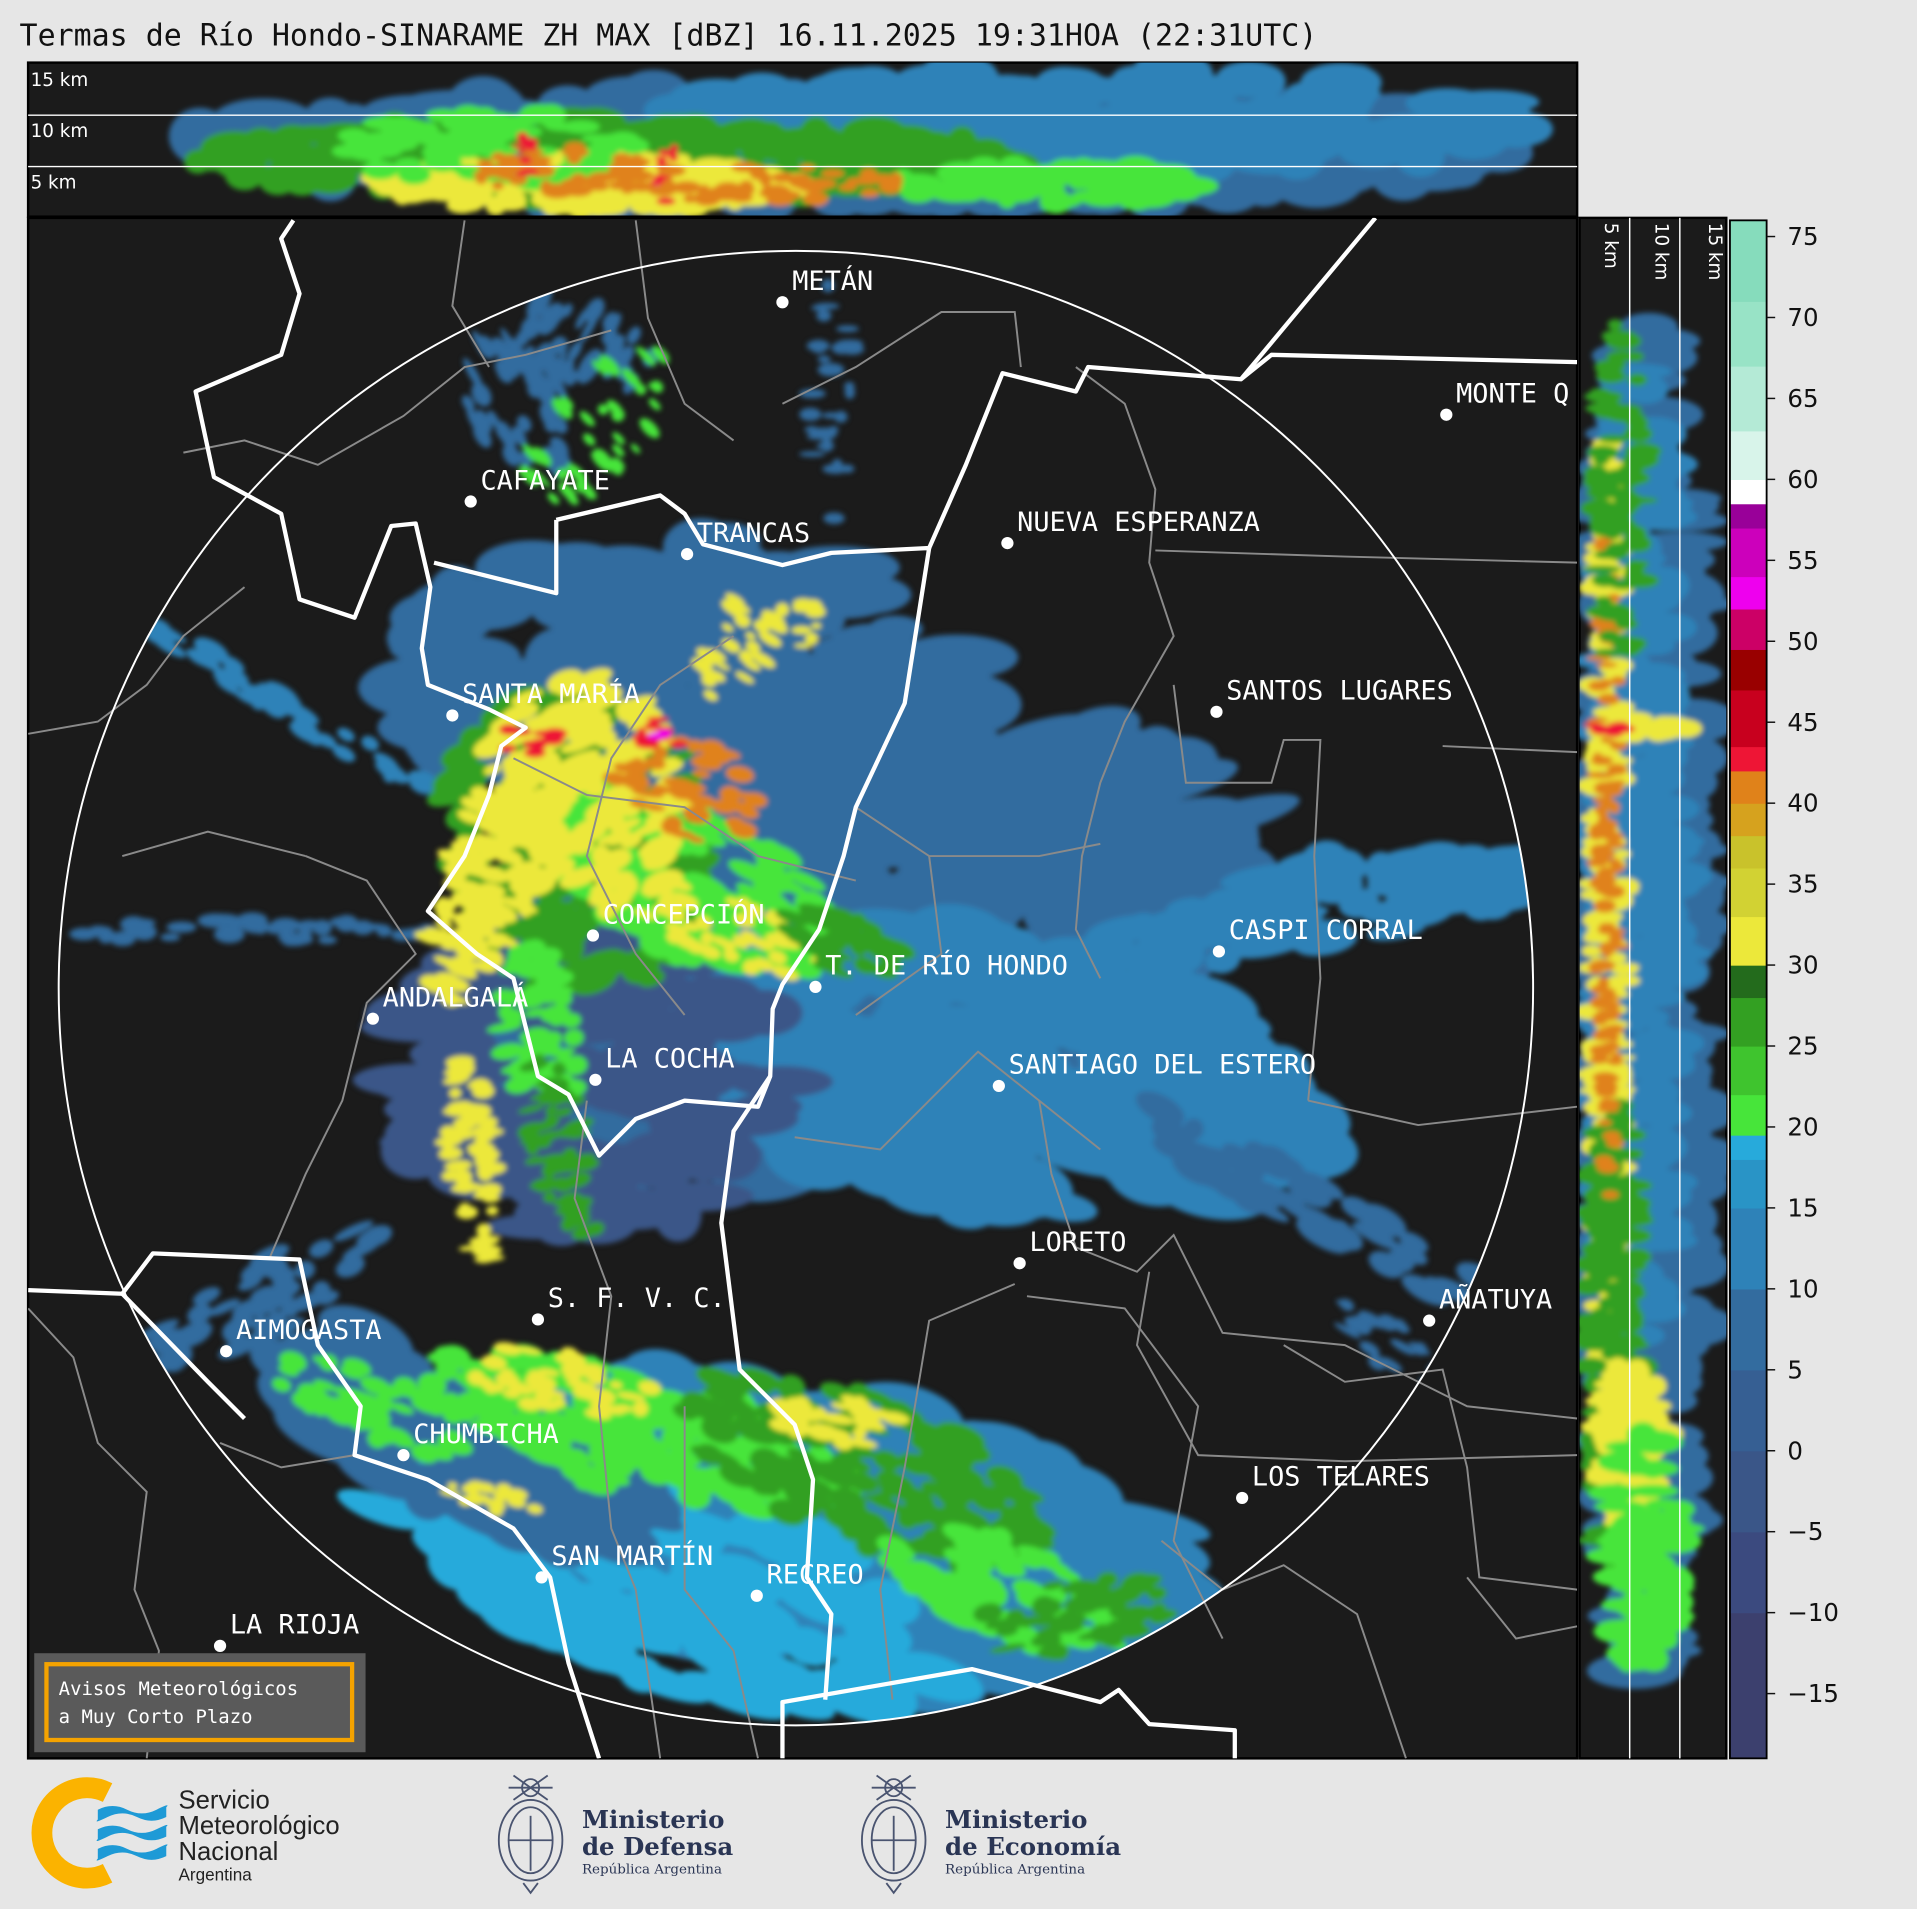 Image resolution: width=1917 pixels, height=1909 pixels. I want to click on height-label-5km: 5 km, so click(54, 183).